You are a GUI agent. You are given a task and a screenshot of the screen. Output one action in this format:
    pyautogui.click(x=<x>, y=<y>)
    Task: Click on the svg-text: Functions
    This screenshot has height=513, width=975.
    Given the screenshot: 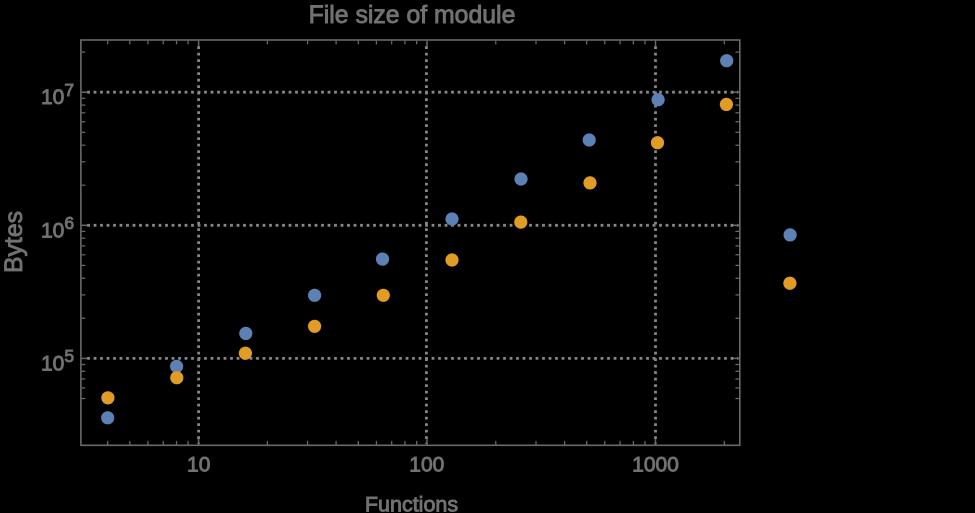 What is the action you would take?
    pyautogui.click(x=411, y=503)
    